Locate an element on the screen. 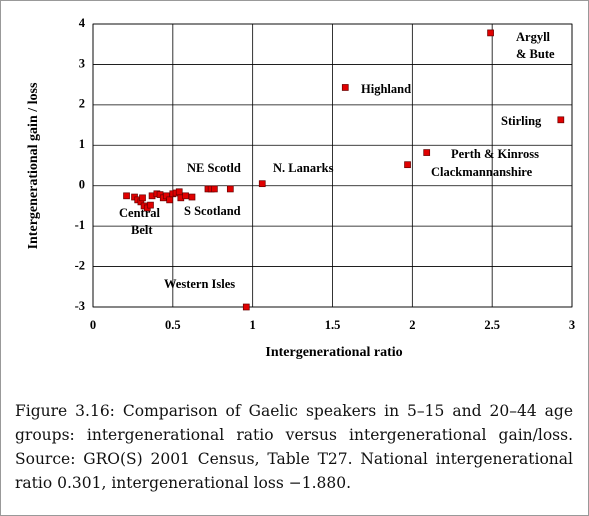 Image resolution: width=589 pixels, height=516 pixels. x-tick-label: 1 is located at coordinates (253, 325).